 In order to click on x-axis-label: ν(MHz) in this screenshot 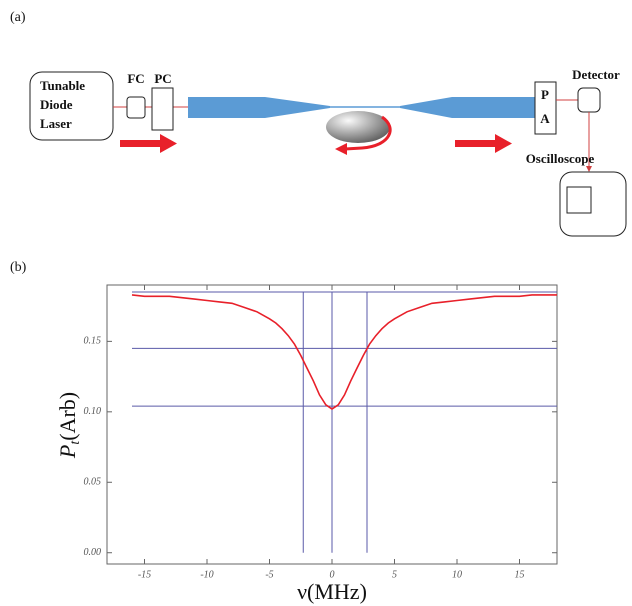, I will do `click(332, 591)`.